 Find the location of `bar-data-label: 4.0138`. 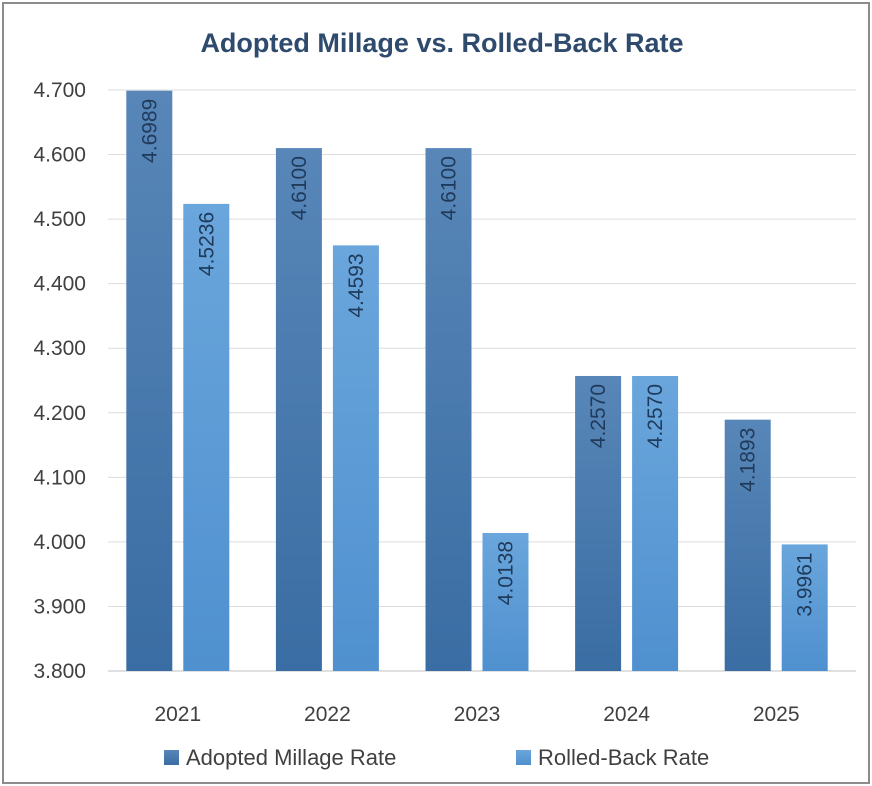

bar-data-label: 4.0138 is located at coordinates (506, 573).